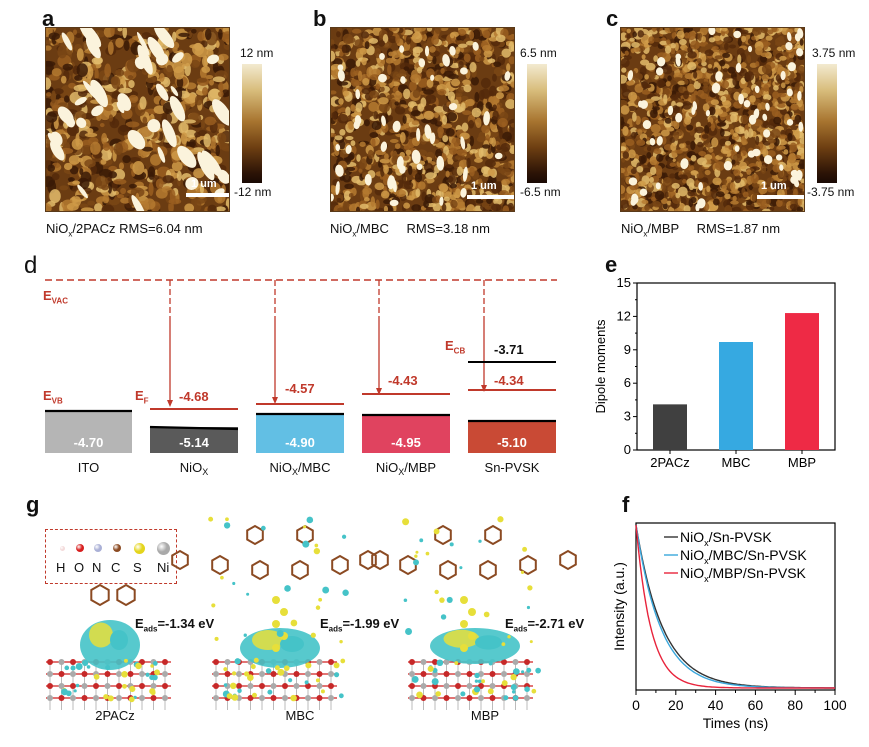  I want to click on energy-bars, so click(300, 407).